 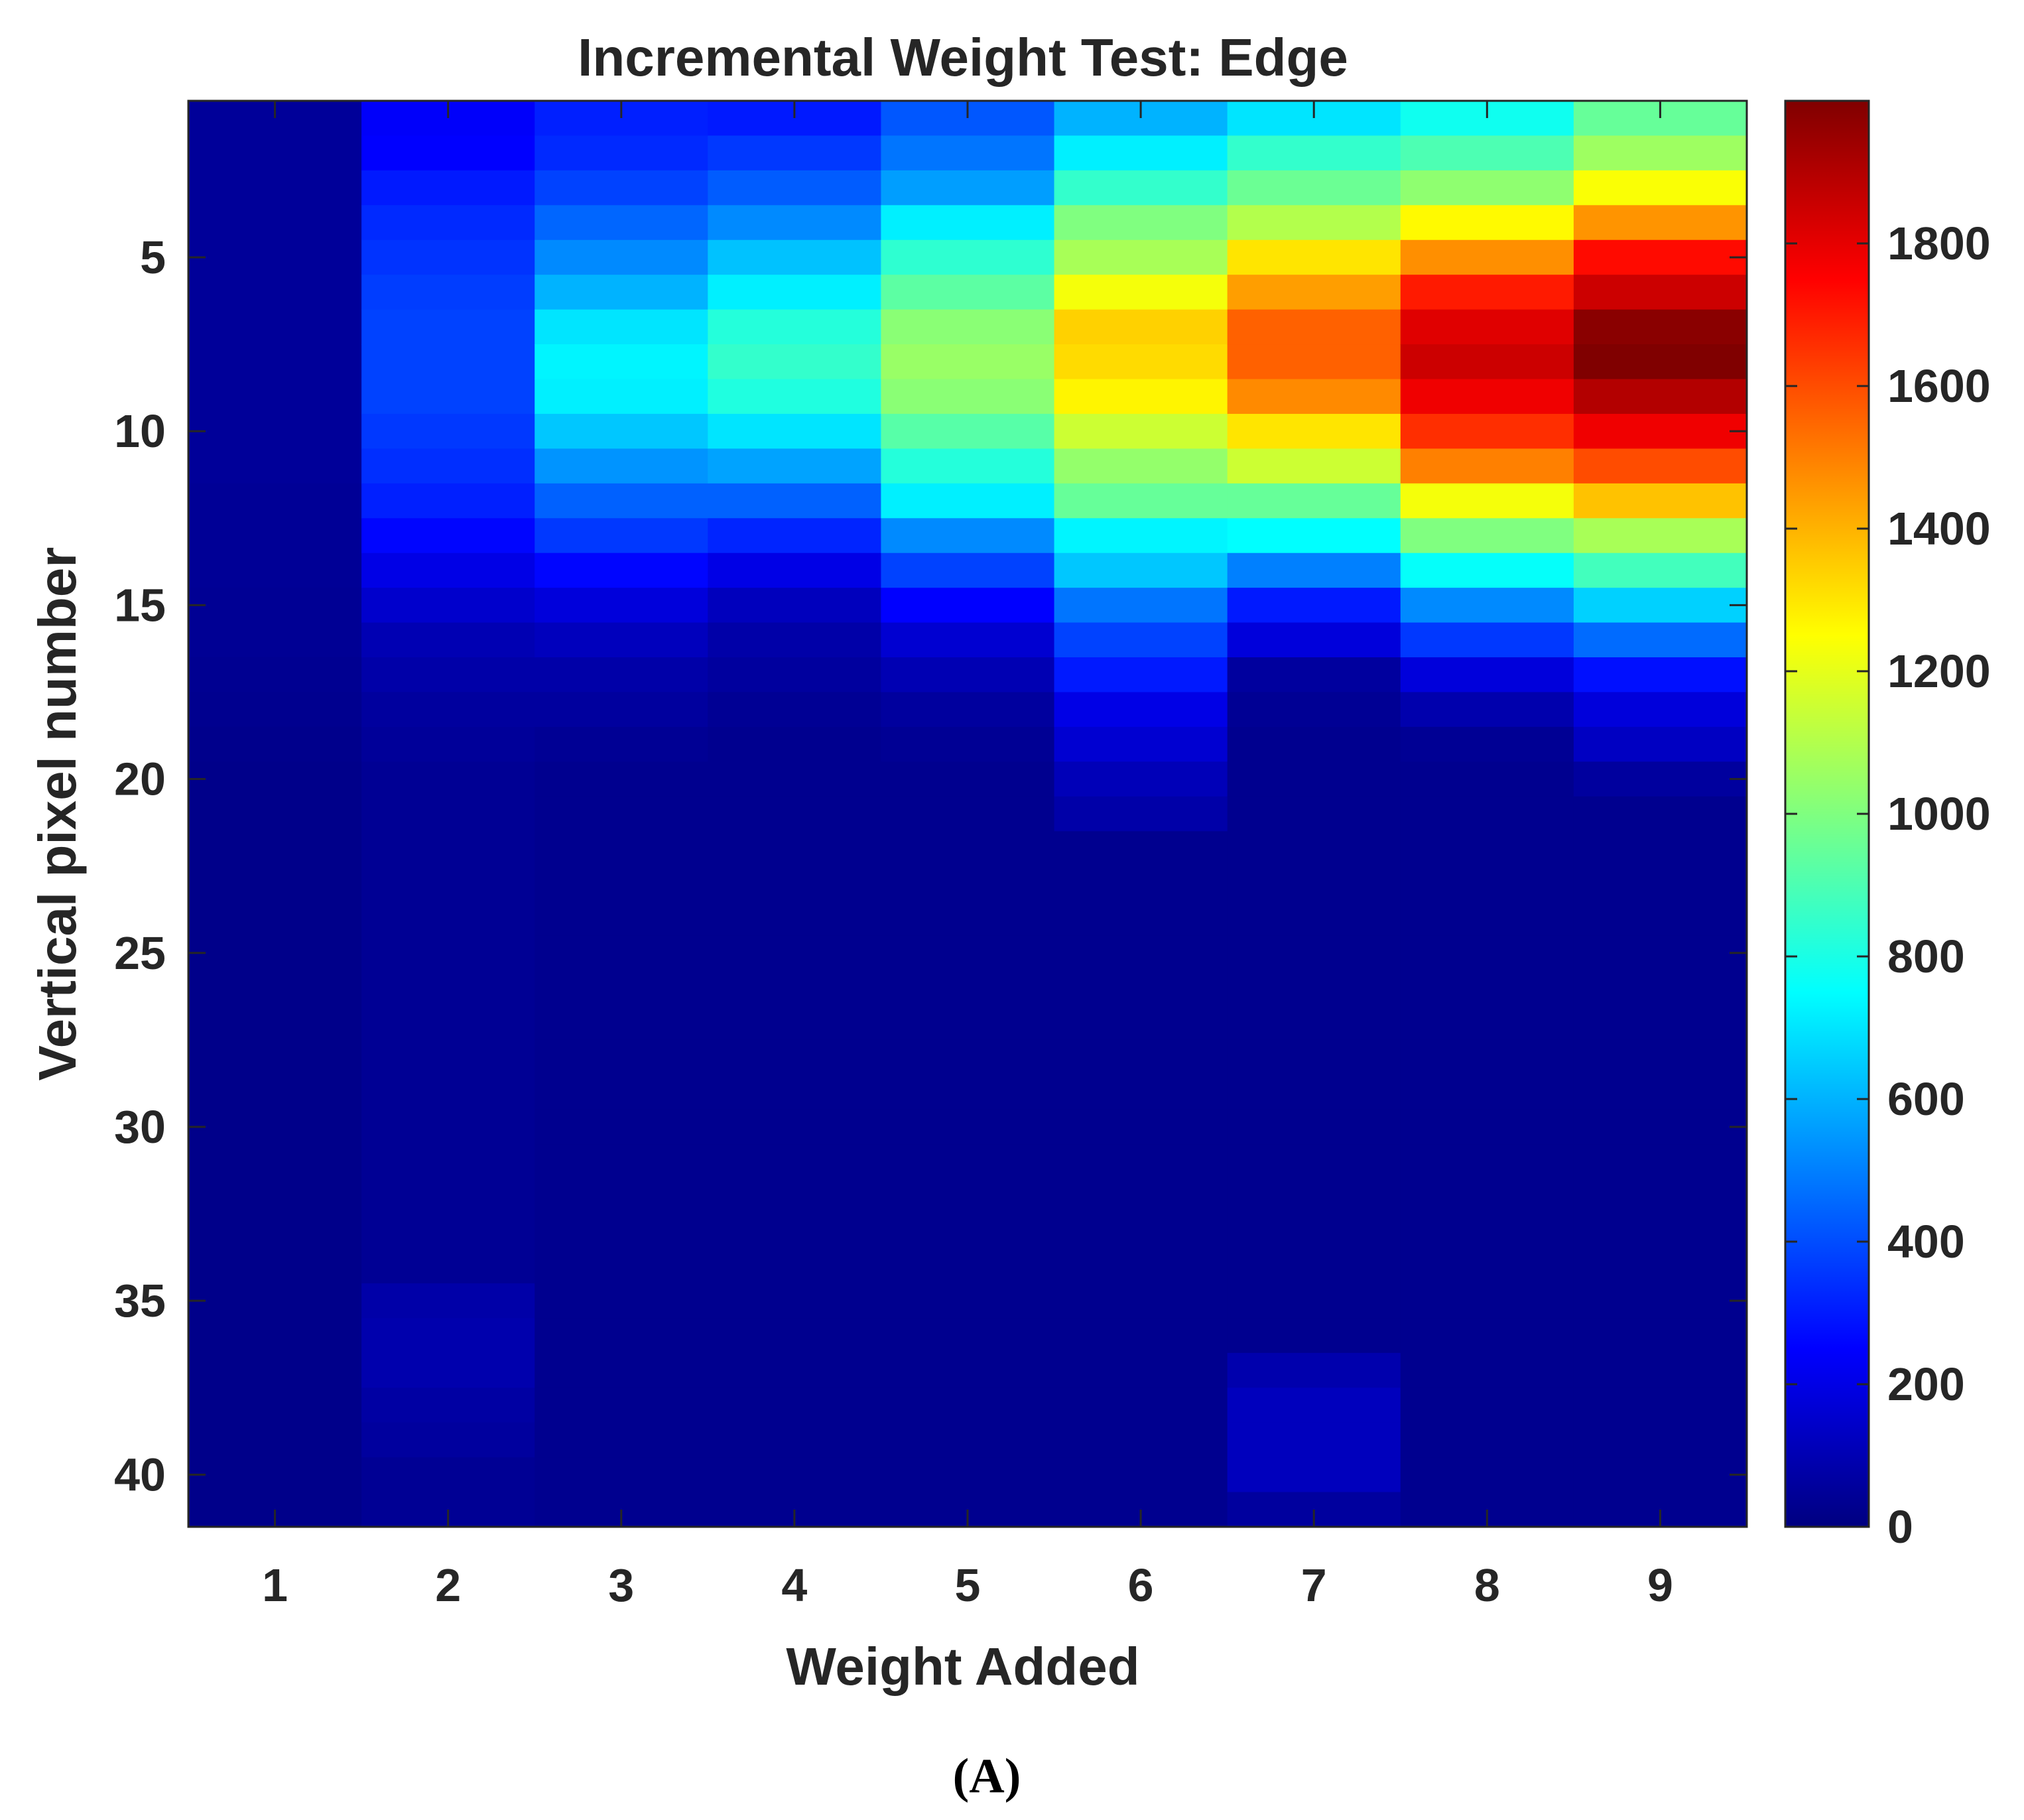 I want to click on y-tick-label: 10, so click(x=140, y=431).